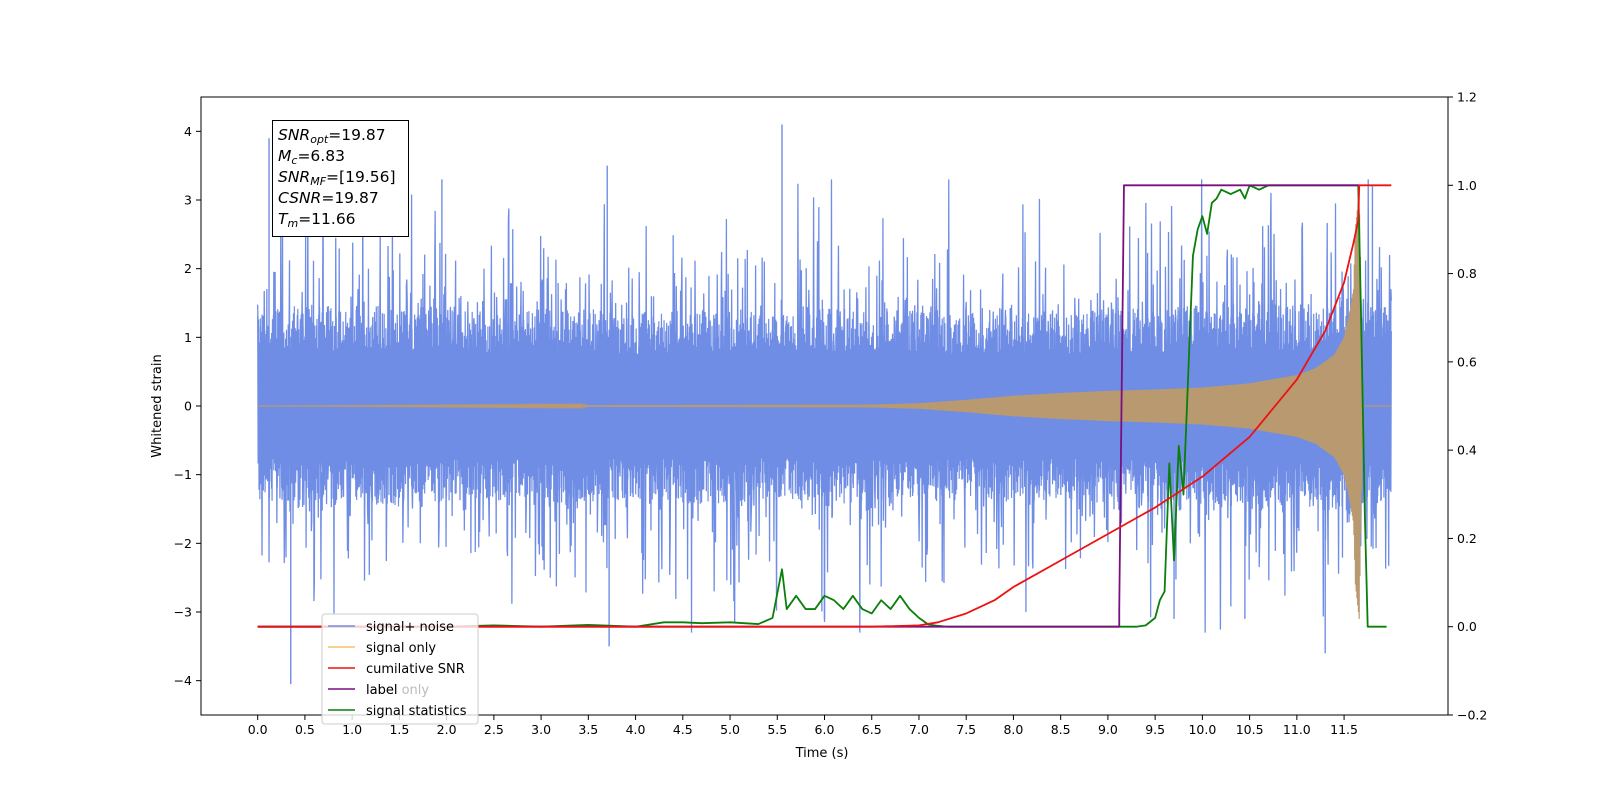  I want to click on y2-tick-label: 0.6, so click(1467, 361).